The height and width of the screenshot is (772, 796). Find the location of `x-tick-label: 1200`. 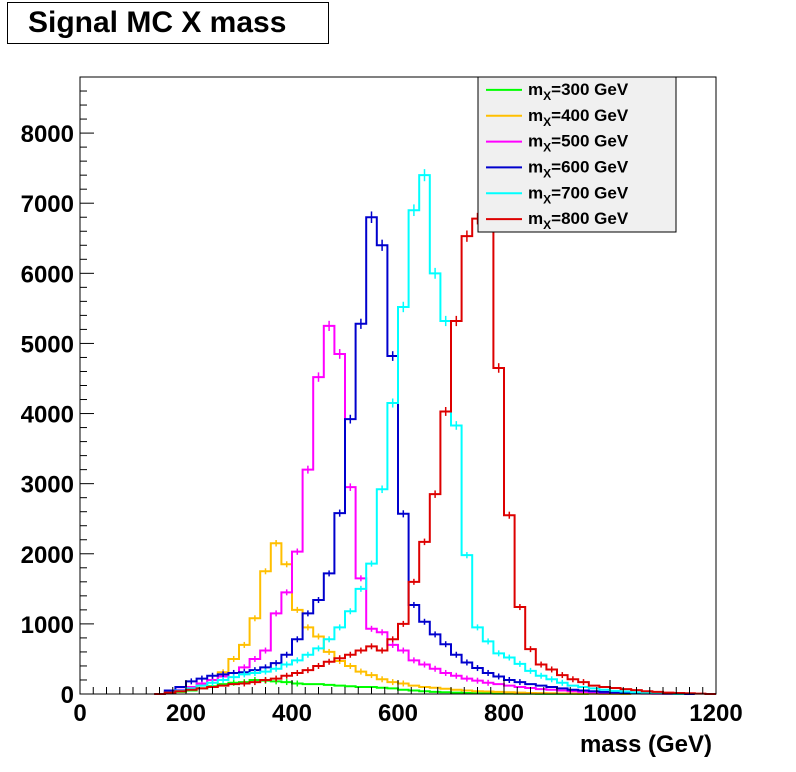

x-tick-label: 1200 is located at coordinates (715, 713).